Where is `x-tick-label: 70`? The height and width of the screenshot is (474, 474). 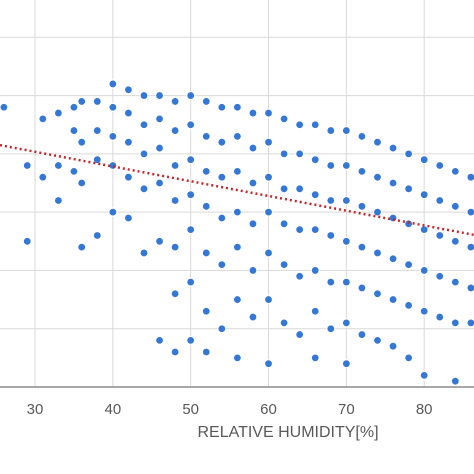 x-tick-label: 70 is located at coordinates (346, 409).